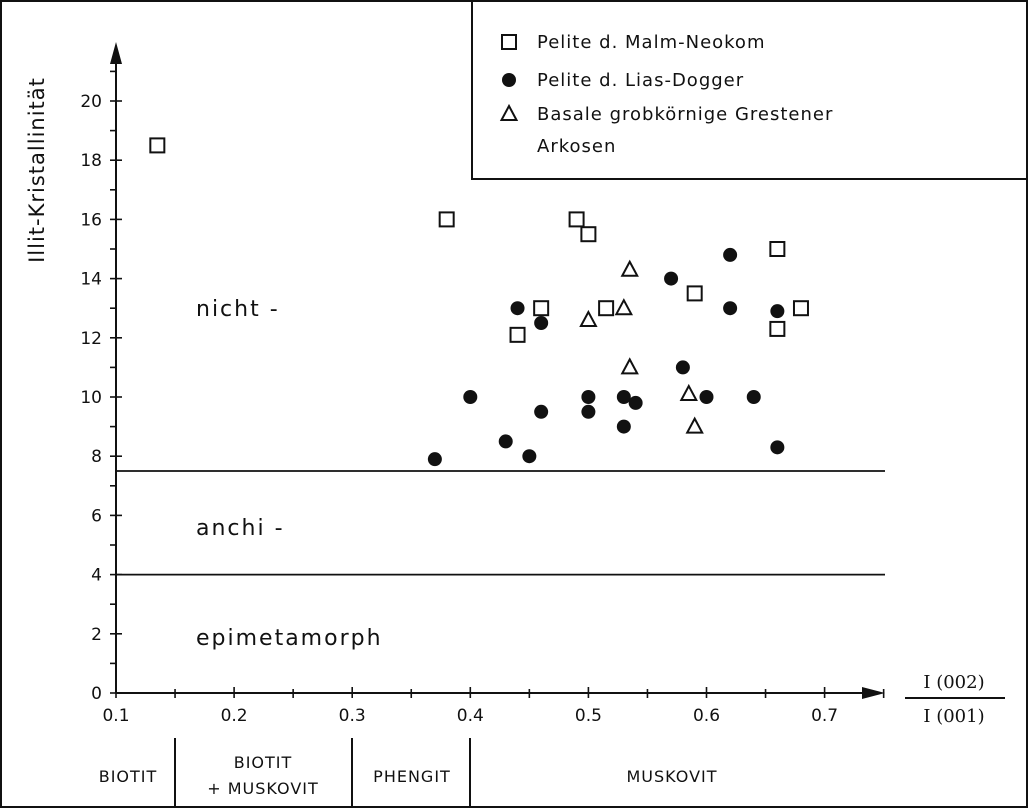 The height and width of the screenshot is (809, 1029). Describe the element at coordinates (955, 699) in the screenshot. I see `x-axis-title: I (002) I (001)` at that location.